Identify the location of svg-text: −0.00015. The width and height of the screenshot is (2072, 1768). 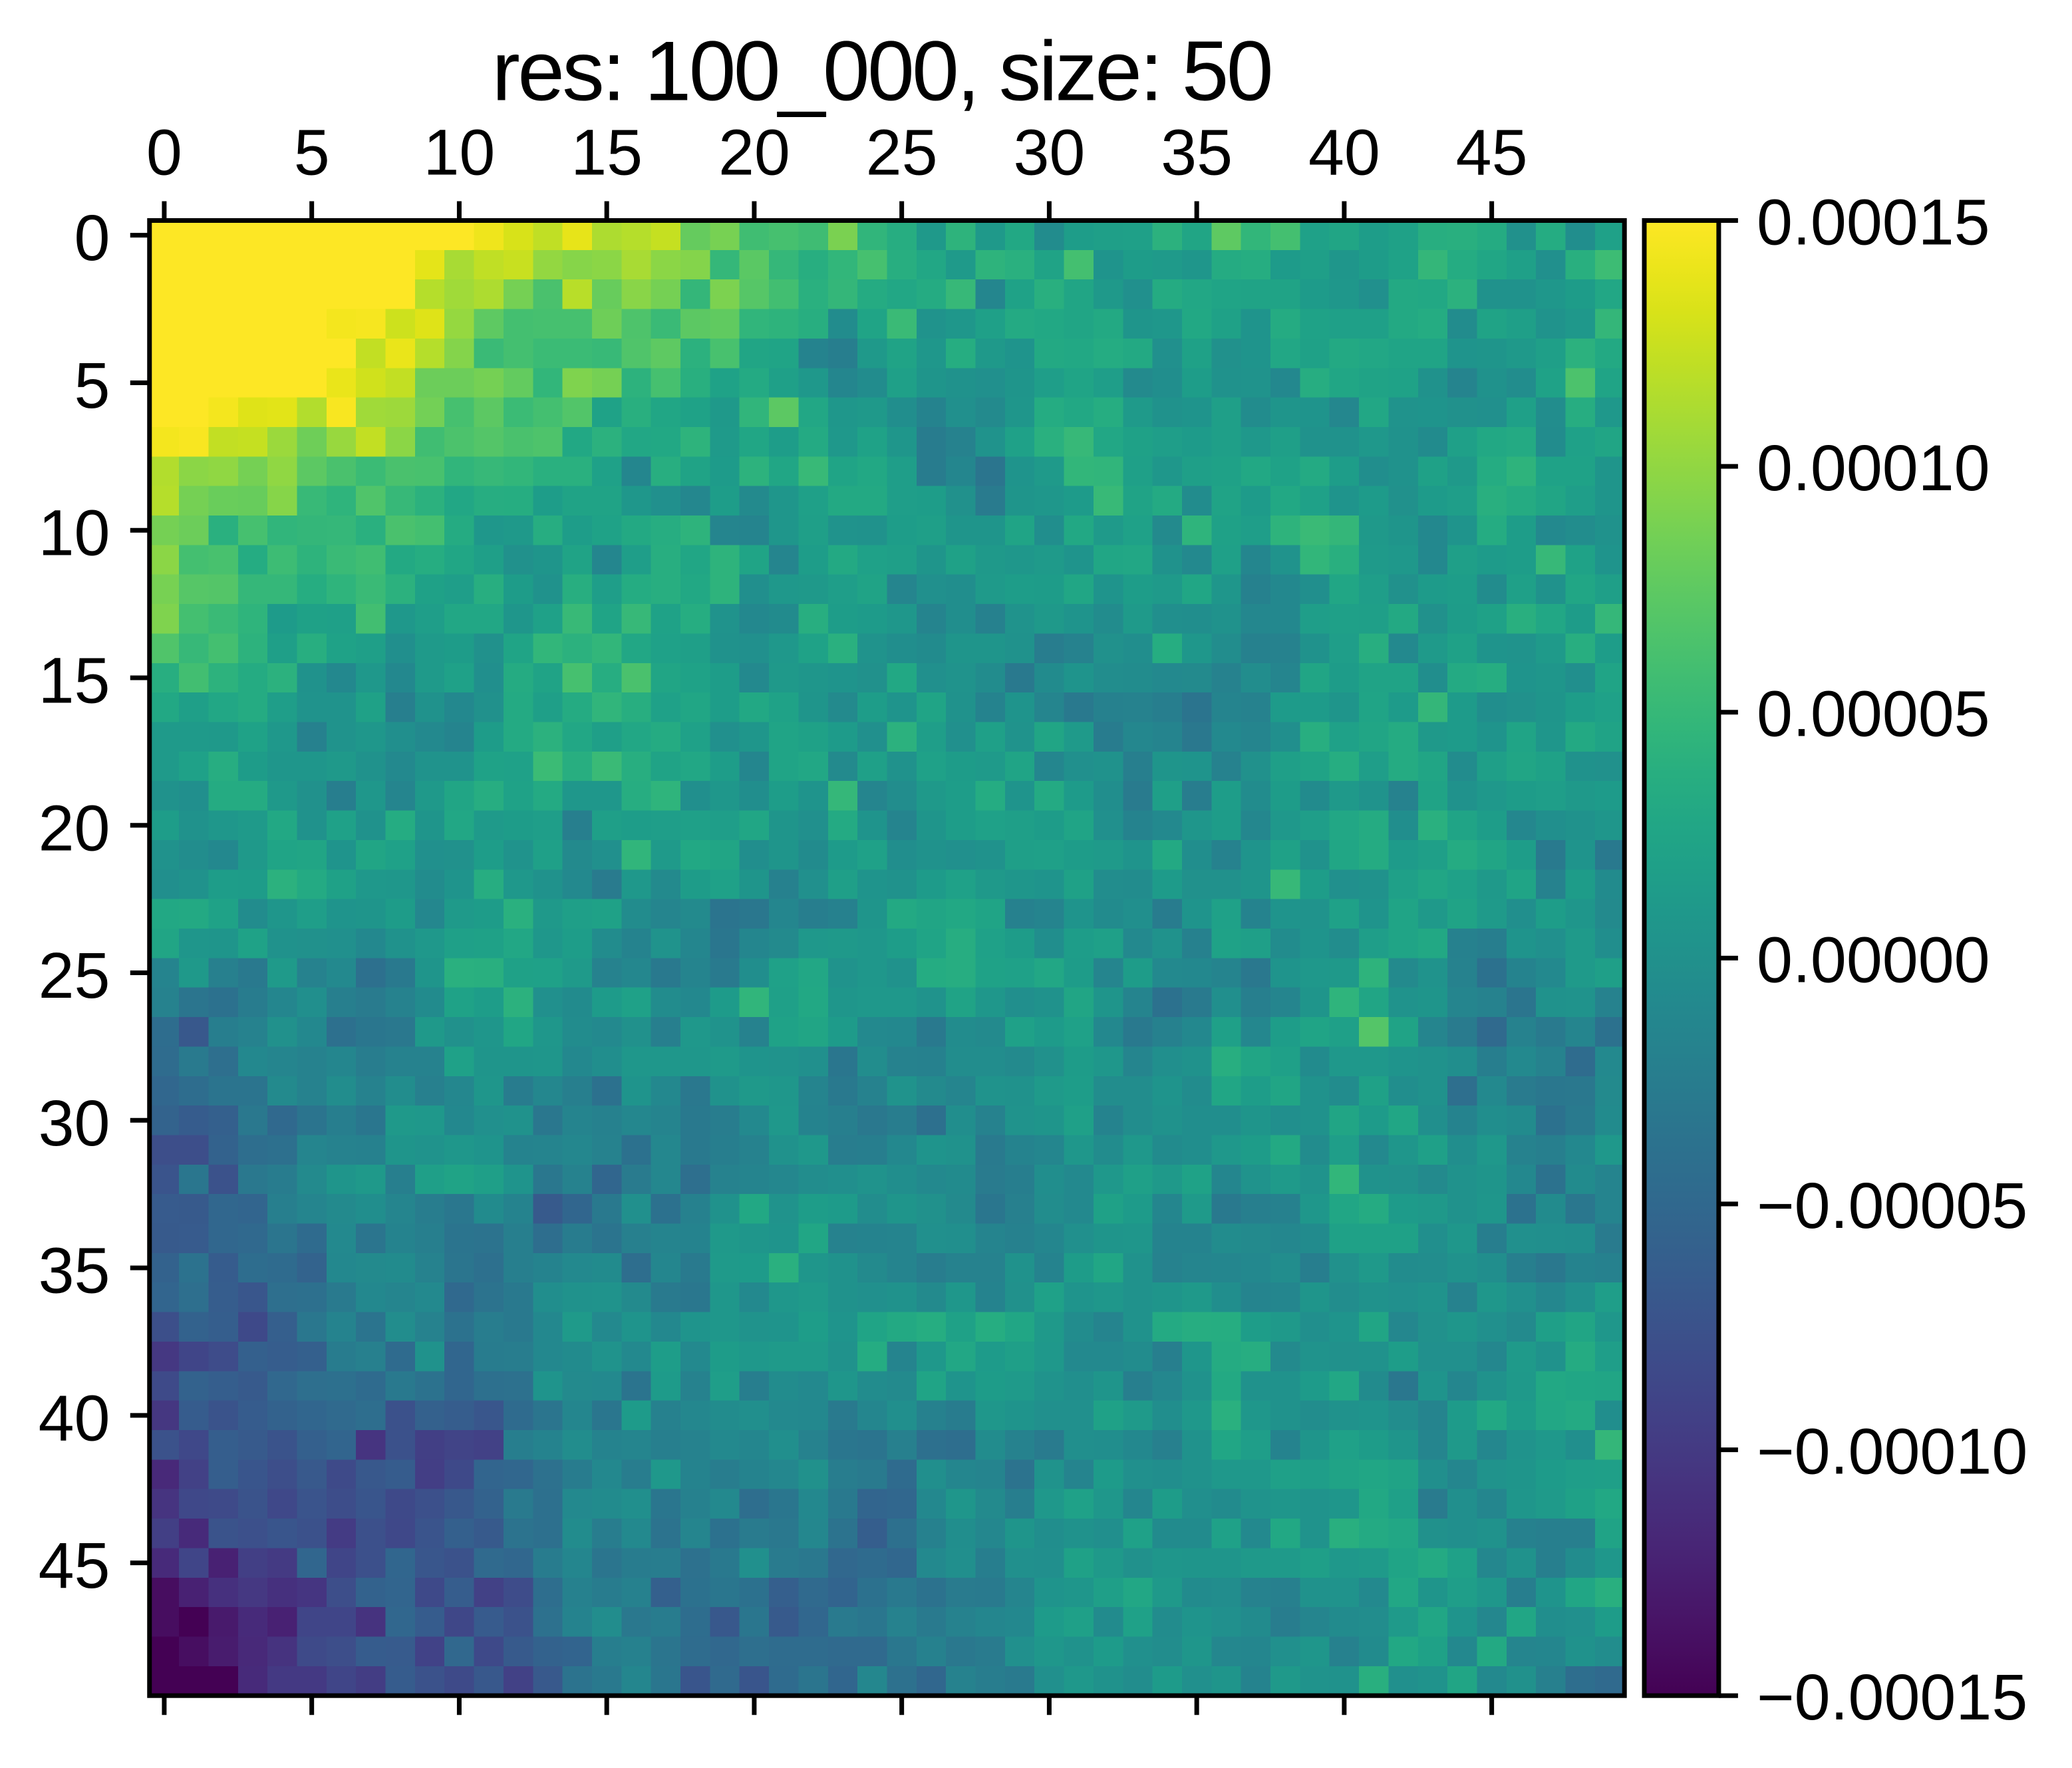
(1892, 1697).